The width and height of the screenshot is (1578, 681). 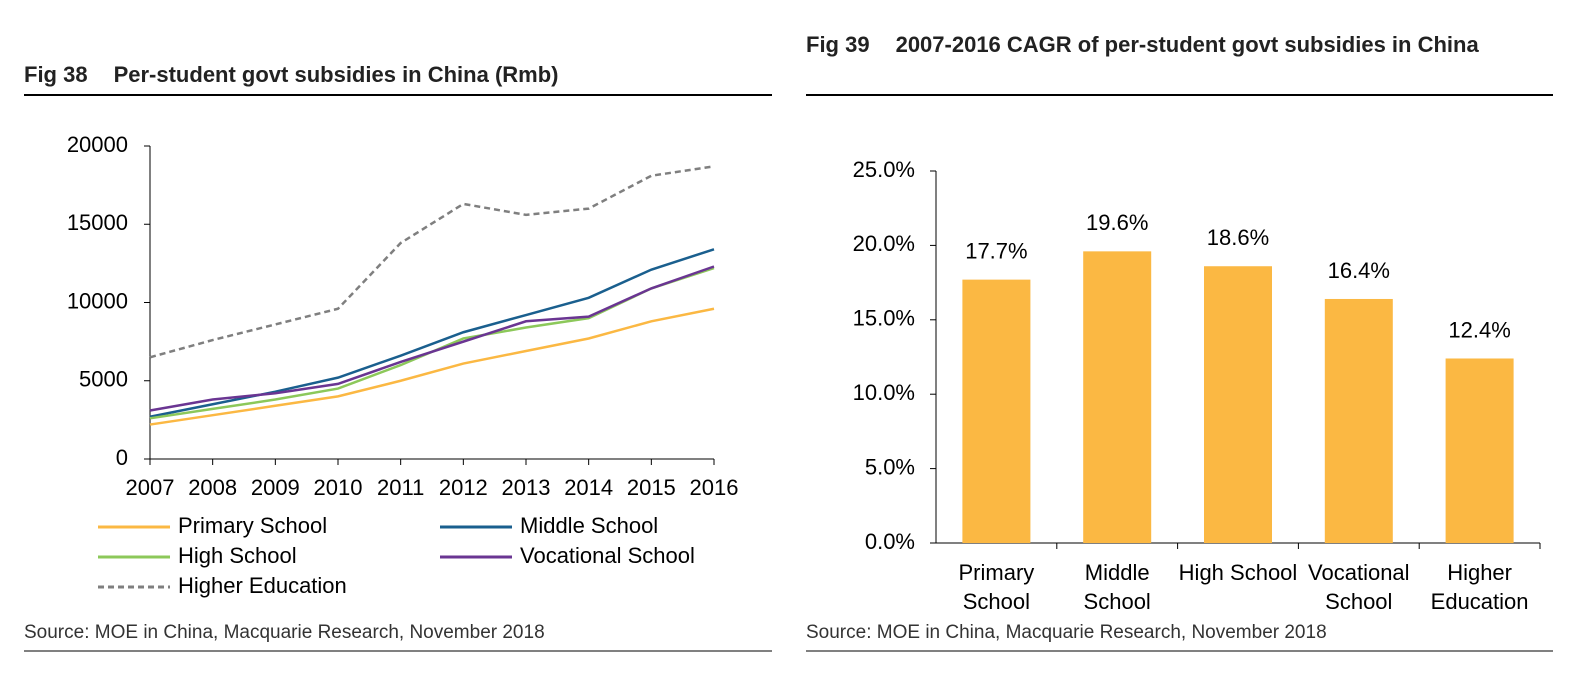 What do you see at coordinates (1238, 572) in the screenshot?
I see `x-tick-label: High School` at bounding box center [1238, 572].